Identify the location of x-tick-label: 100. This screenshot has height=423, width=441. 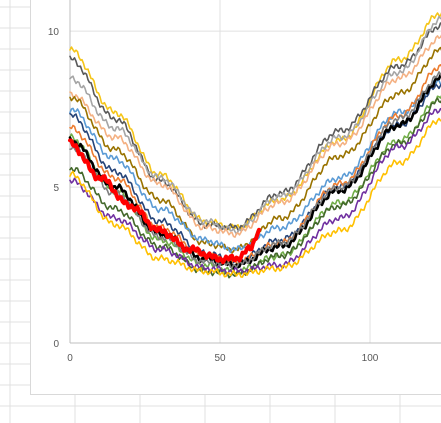
(370, 358).